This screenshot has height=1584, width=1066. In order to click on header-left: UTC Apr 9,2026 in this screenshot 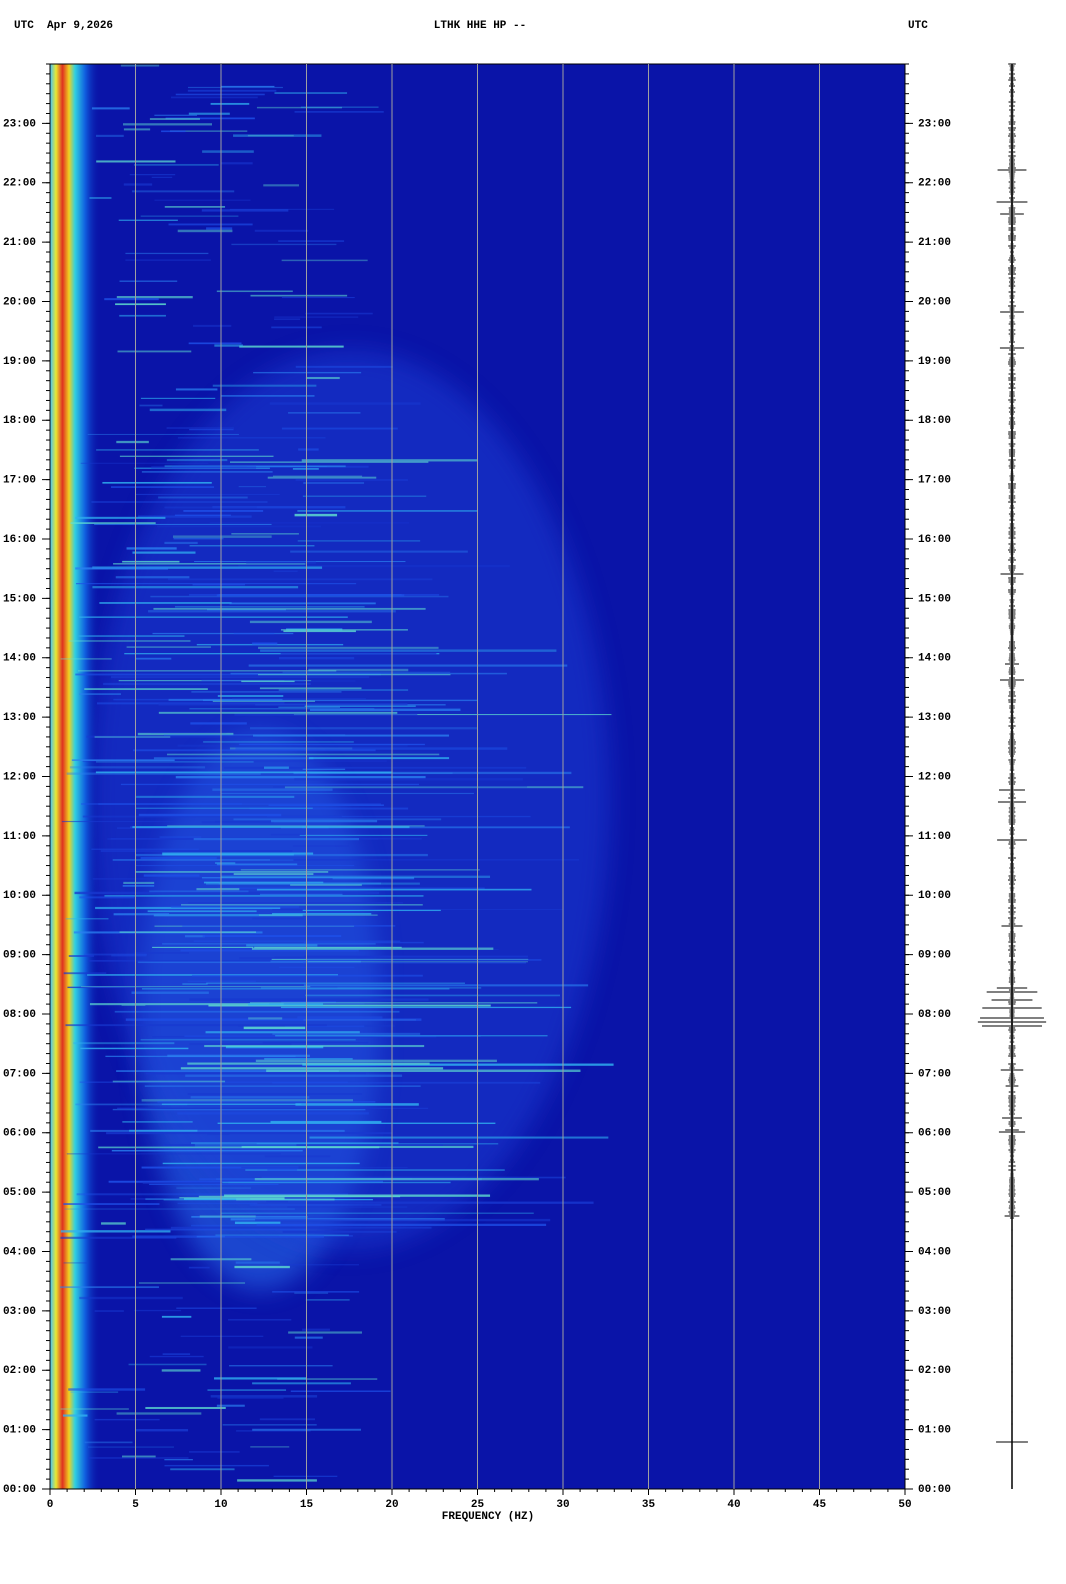, I will do `click(63, 26)`.